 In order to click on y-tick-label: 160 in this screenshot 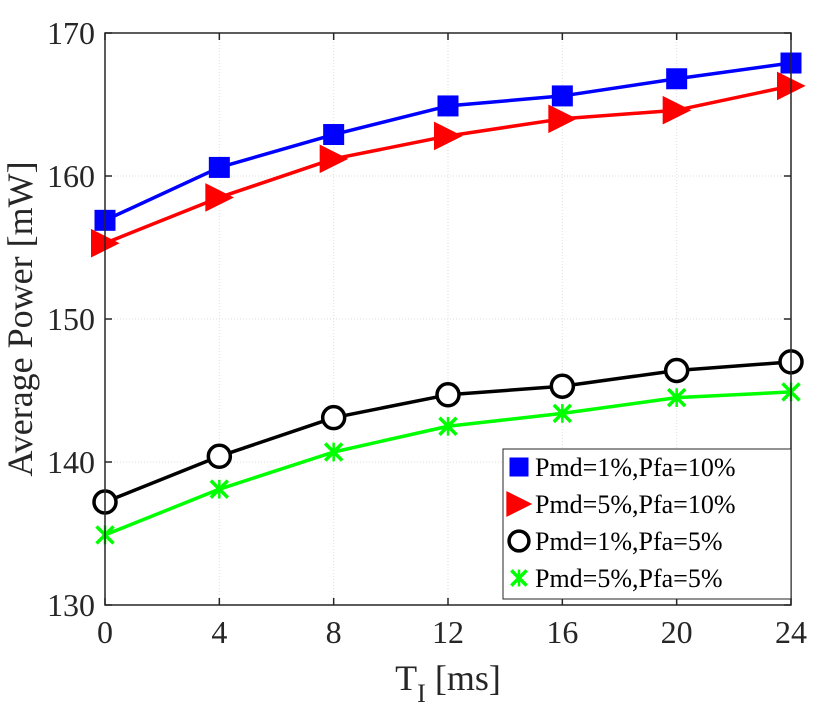, I will do `click(71, 176)`.